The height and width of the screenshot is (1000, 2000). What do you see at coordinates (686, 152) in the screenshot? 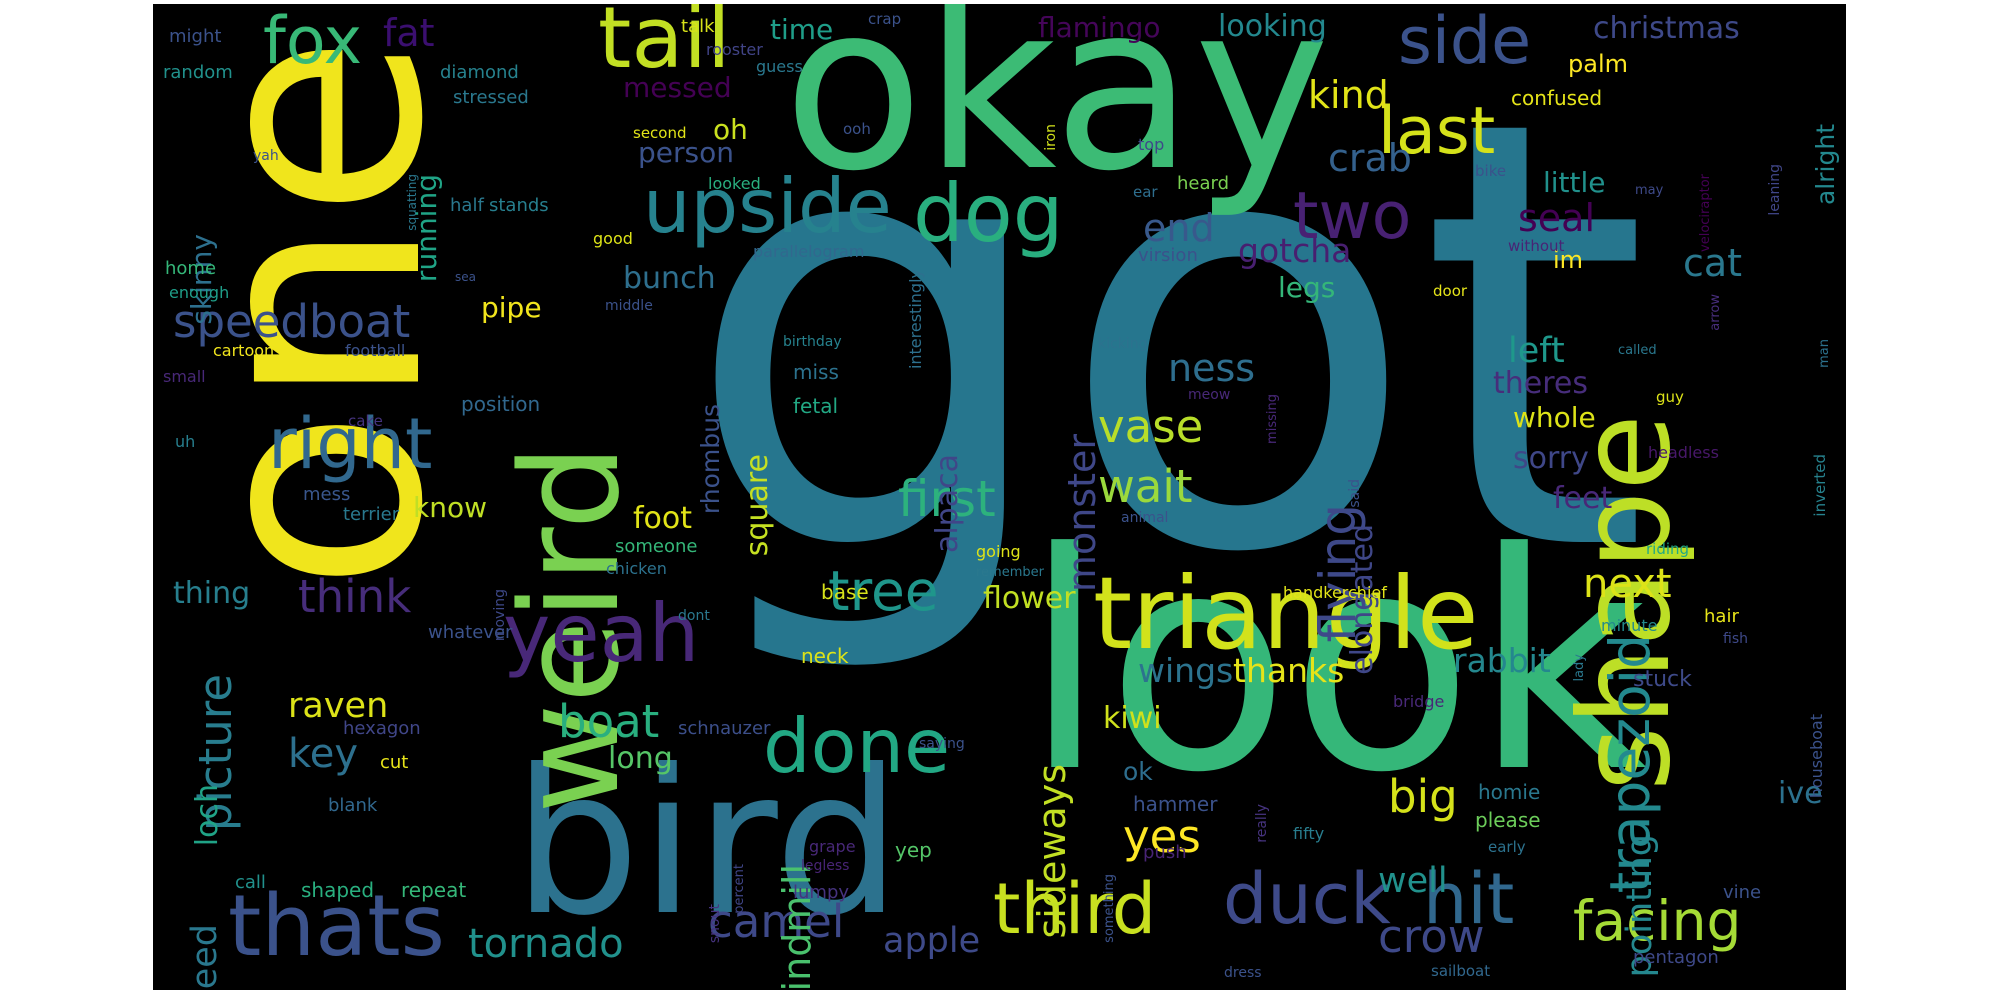
I see `word-person: person` at bounding box center [686, 152].